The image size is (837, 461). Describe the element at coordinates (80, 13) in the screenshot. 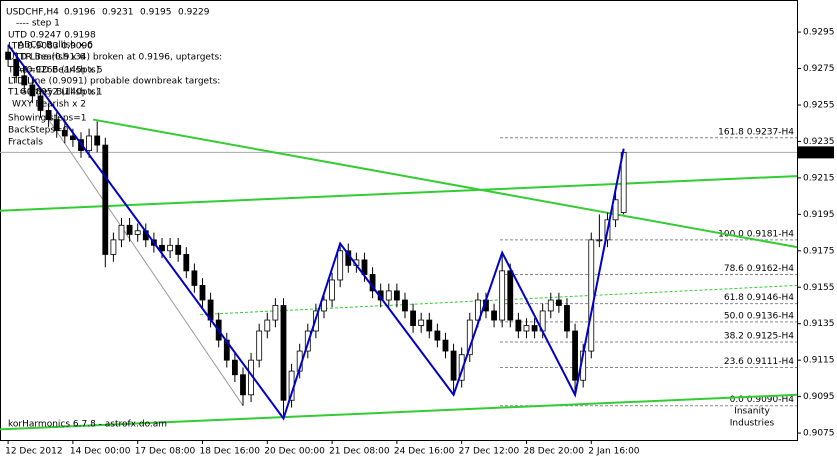

I see `header-value: 0.9196` at that location.